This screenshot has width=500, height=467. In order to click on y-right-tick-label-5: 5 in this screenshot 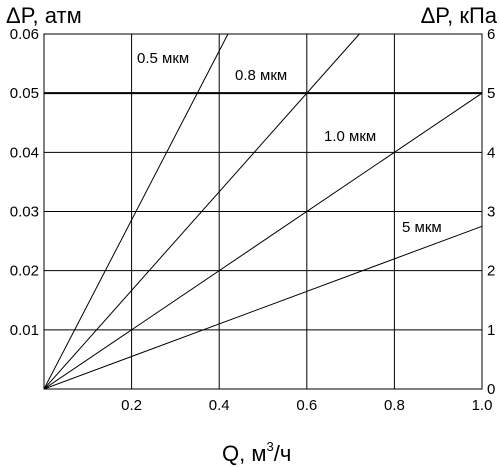, I will do `click(491, 93)`.